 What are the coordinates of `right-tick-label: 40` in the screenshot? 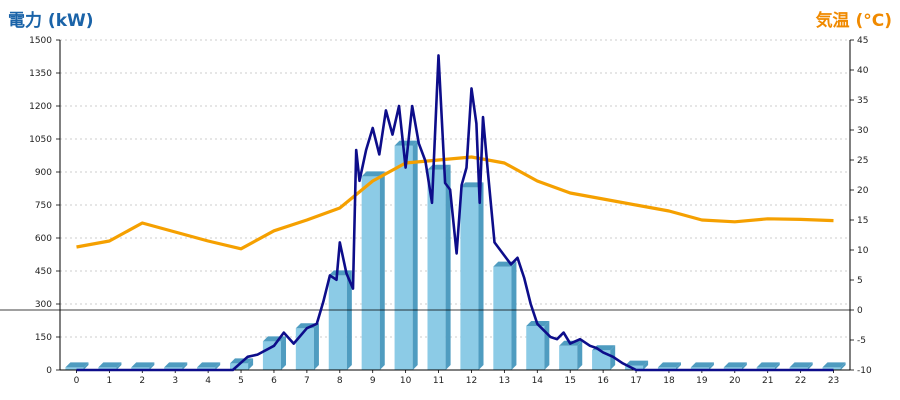 It's located at (863, 71).